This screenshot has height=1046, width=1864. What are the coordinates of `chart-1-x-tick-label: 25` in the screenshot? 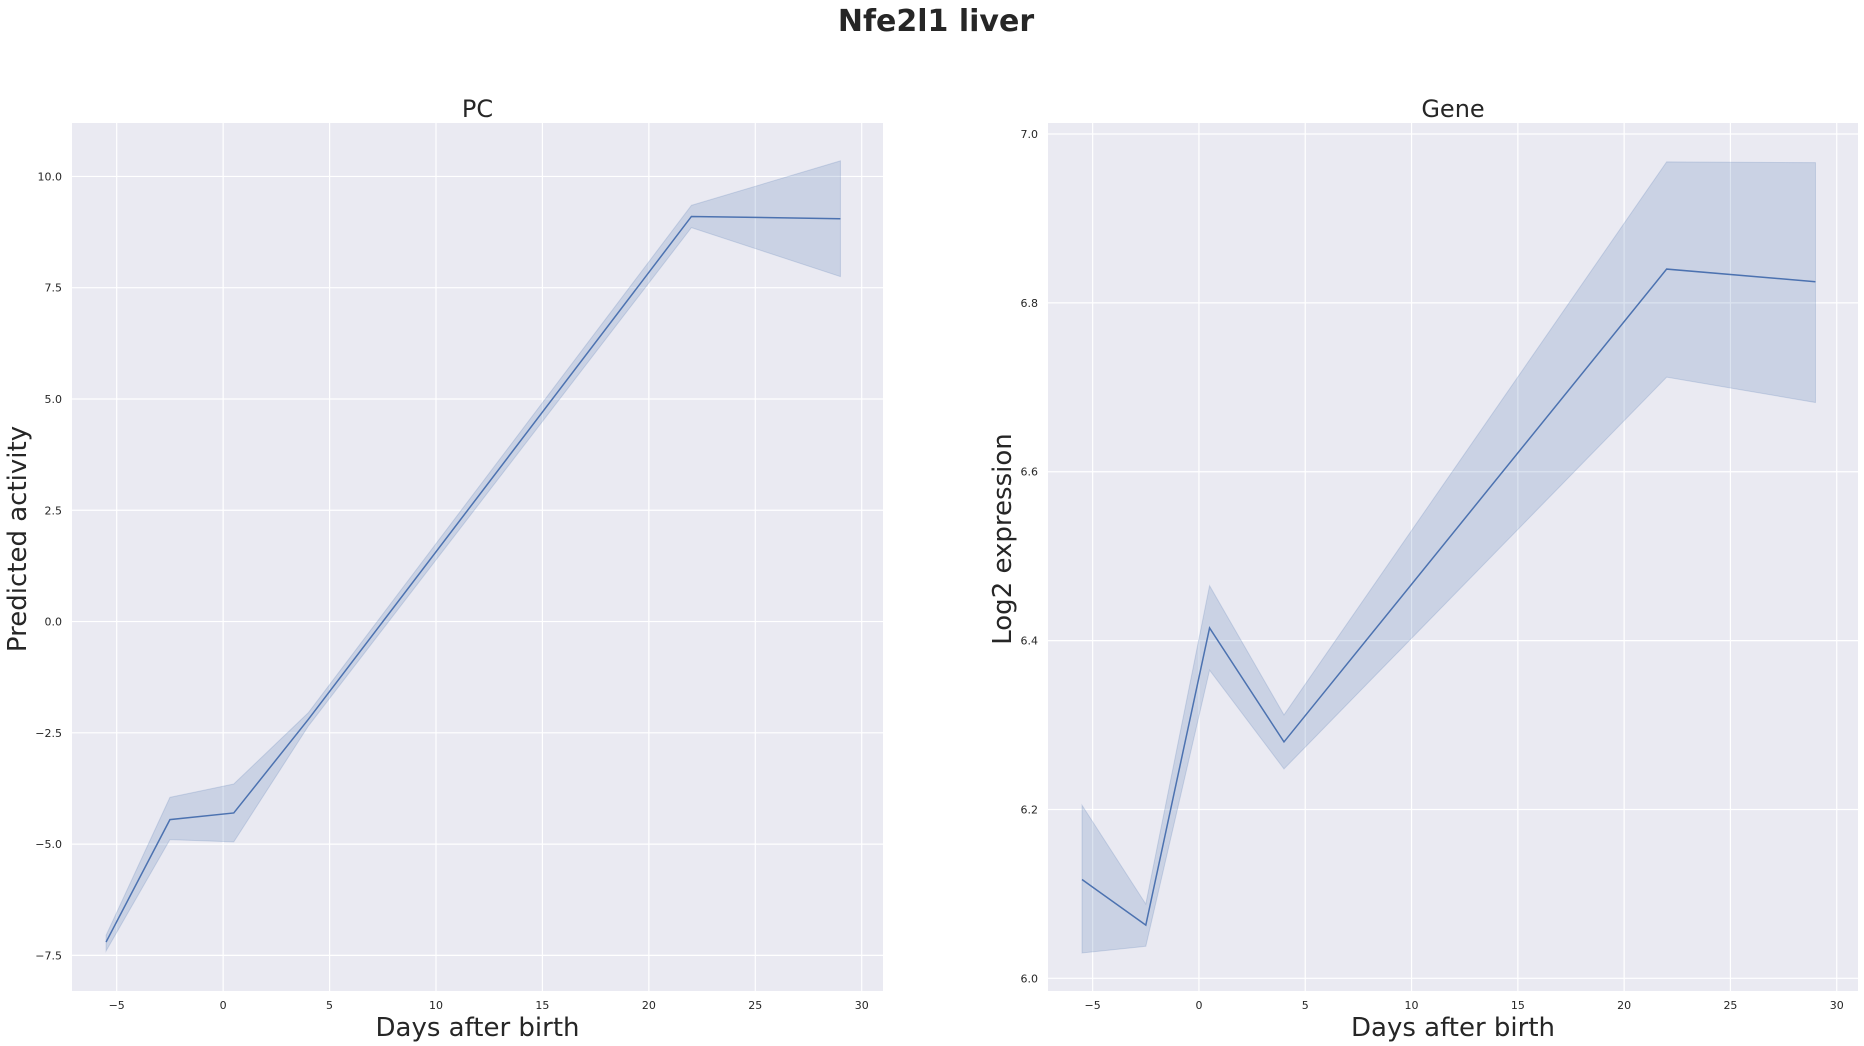 It's located at (1730, 1005).